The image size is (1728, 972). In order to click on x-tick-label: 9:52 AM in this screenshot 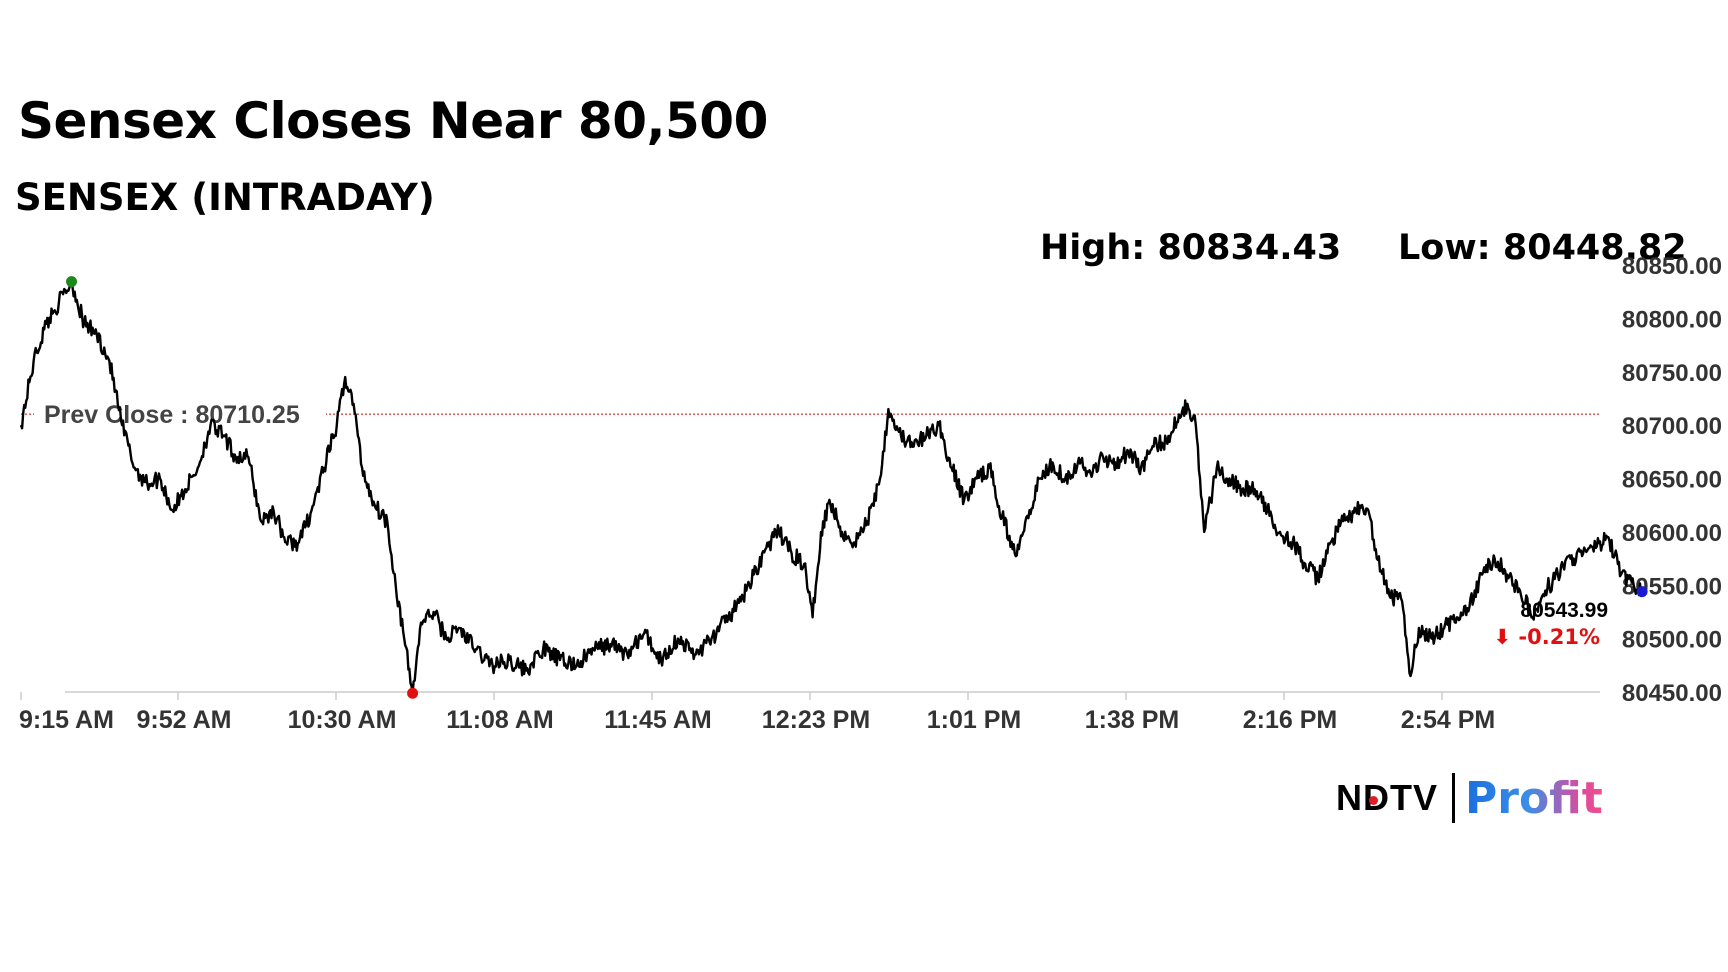, I will do `click(184, 720)`.